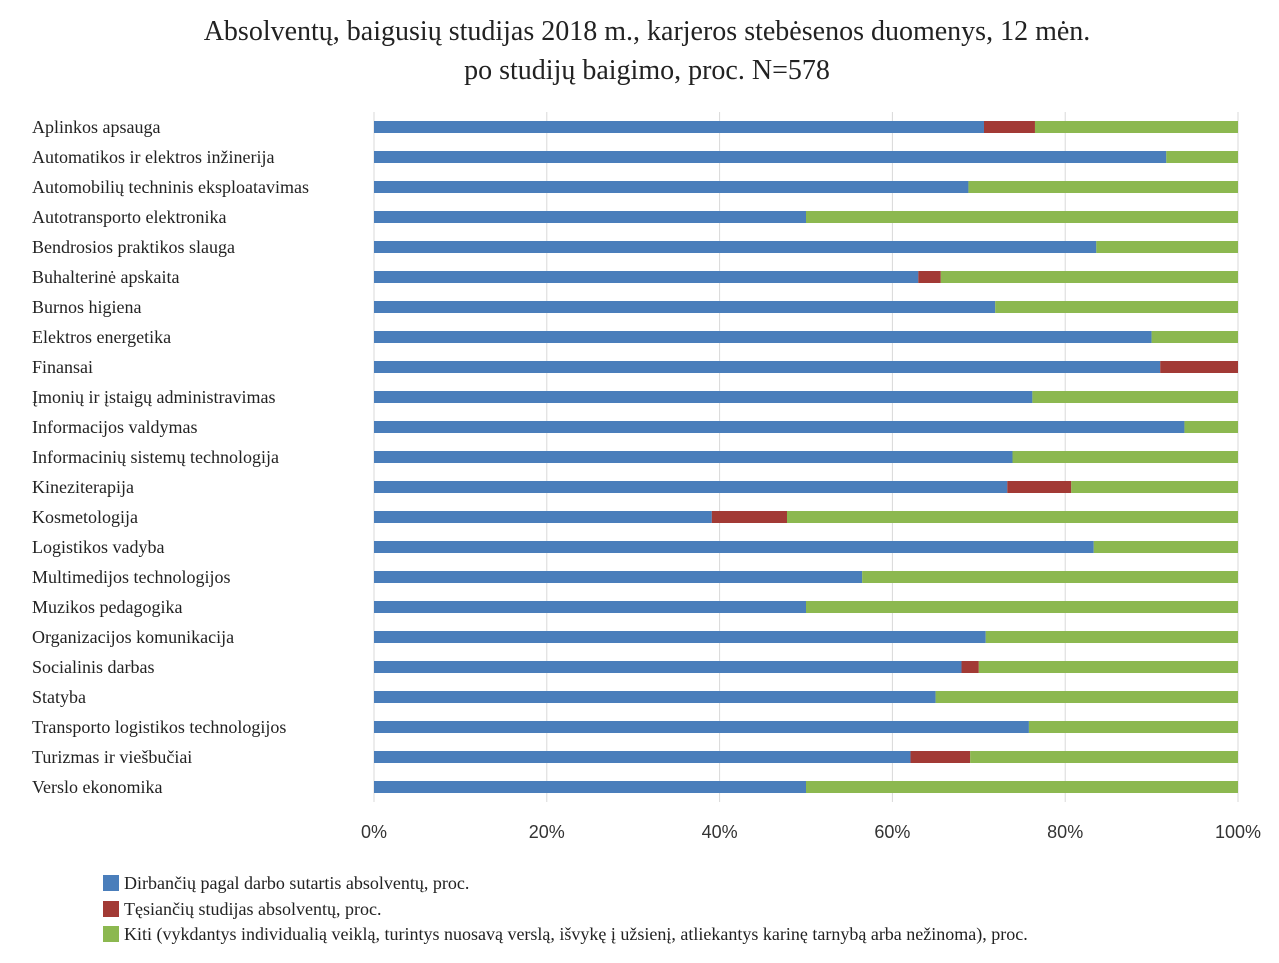 The image size is (1279, 963). I want to click on category-label: Muzikos pedagogika, so click(107, 607).